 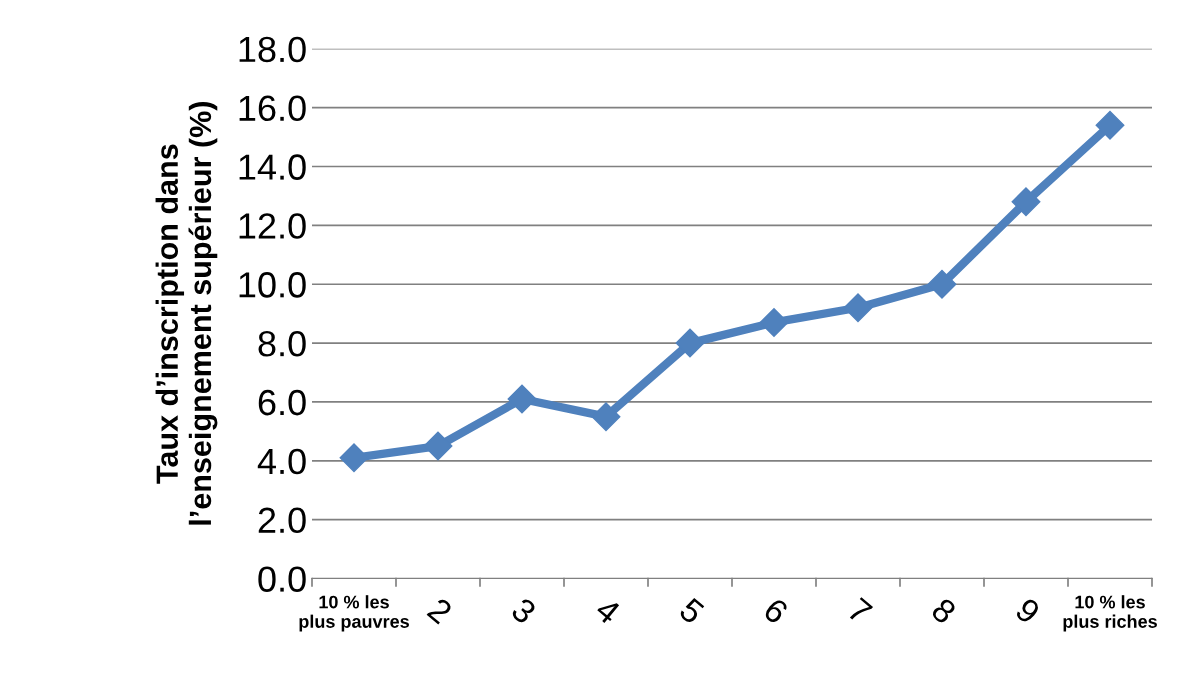 What do you see at coordinates (282, 343) in the screenshot?
I see `y-tick-label: 8.0` at bounding box center [282, 343].